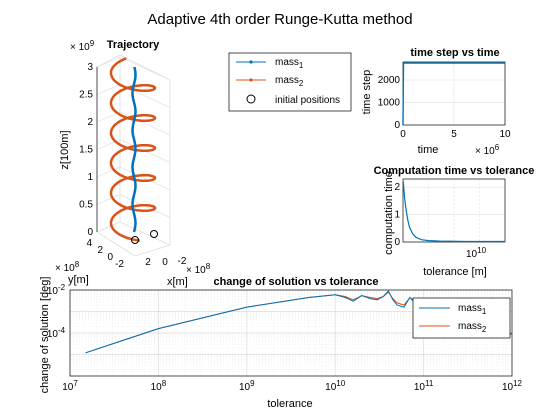 The height and width of the screenshot is (420, 560). What do you see at coordinates (461, 318) in the screenshot?
I see `change-legend: mass1 mass2` at bounding box center [461, 318].